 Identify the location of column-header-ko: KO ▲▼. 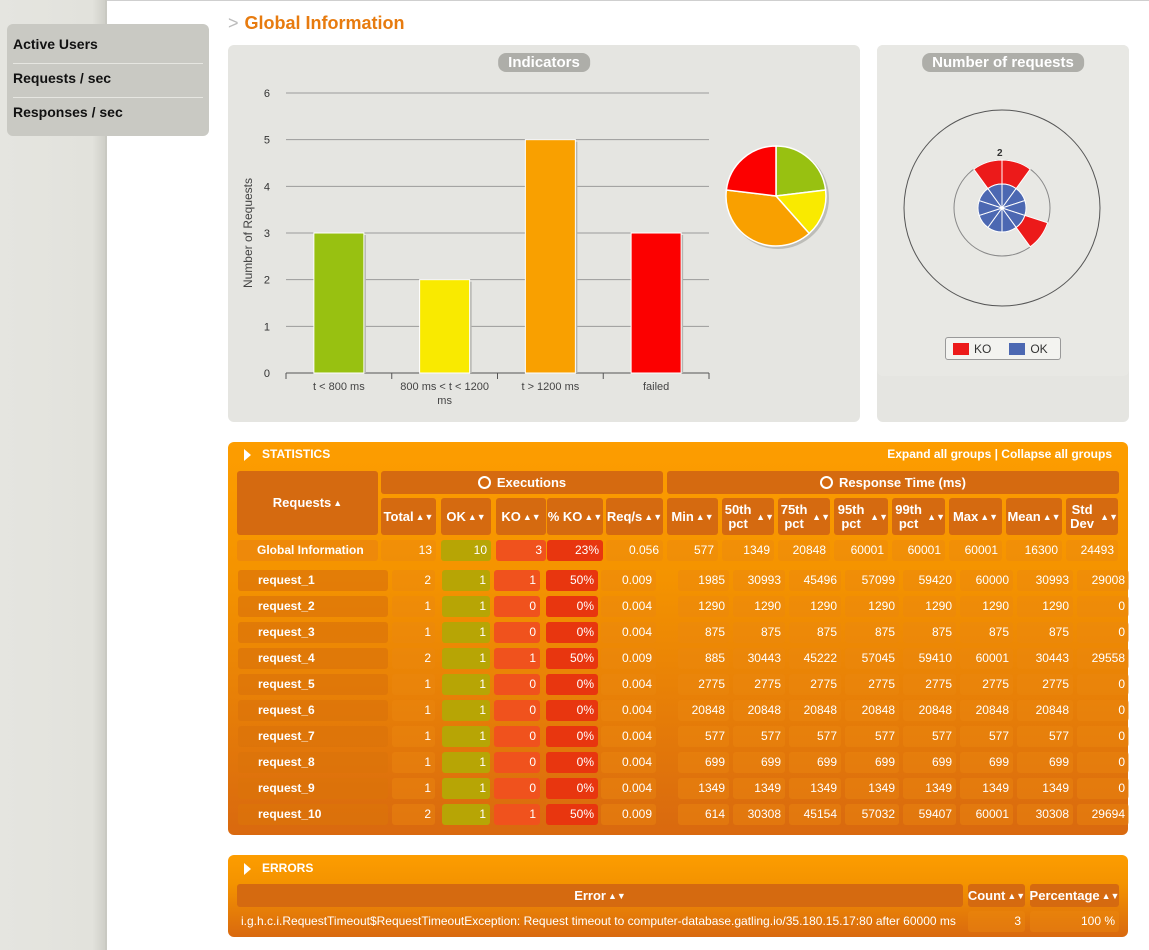
(521, 516).